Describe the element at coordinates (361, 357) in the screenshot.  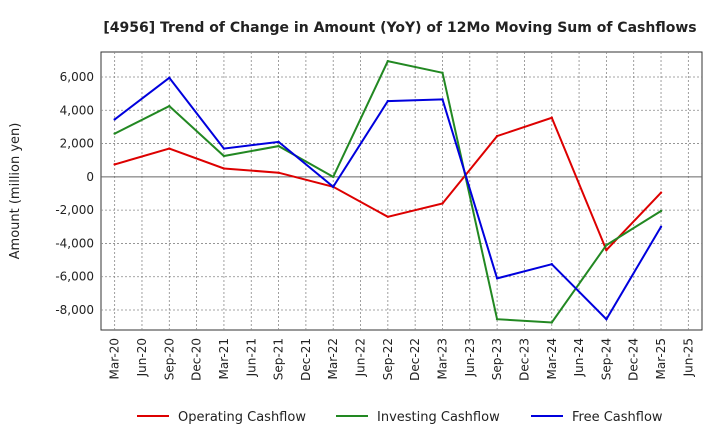
I see `x-tick-label: Jun-22` at that location.